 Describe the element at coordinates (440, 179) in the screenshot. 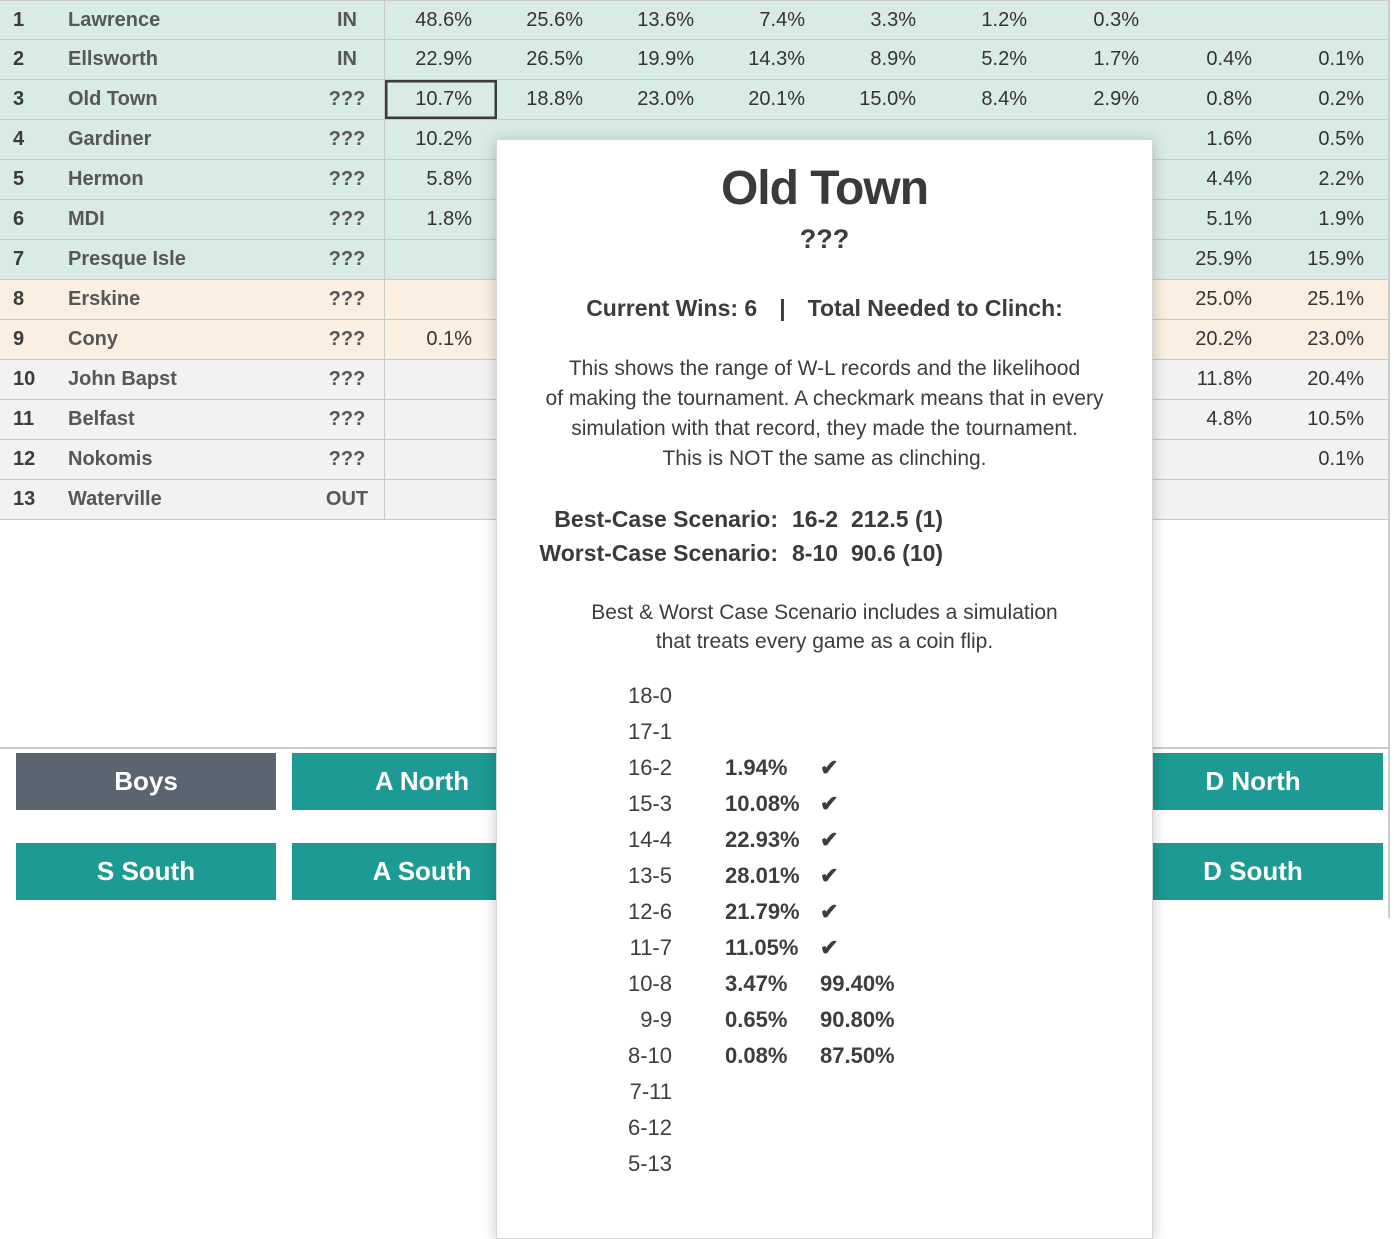

I see `probability-cell: 5.8%` at that location.